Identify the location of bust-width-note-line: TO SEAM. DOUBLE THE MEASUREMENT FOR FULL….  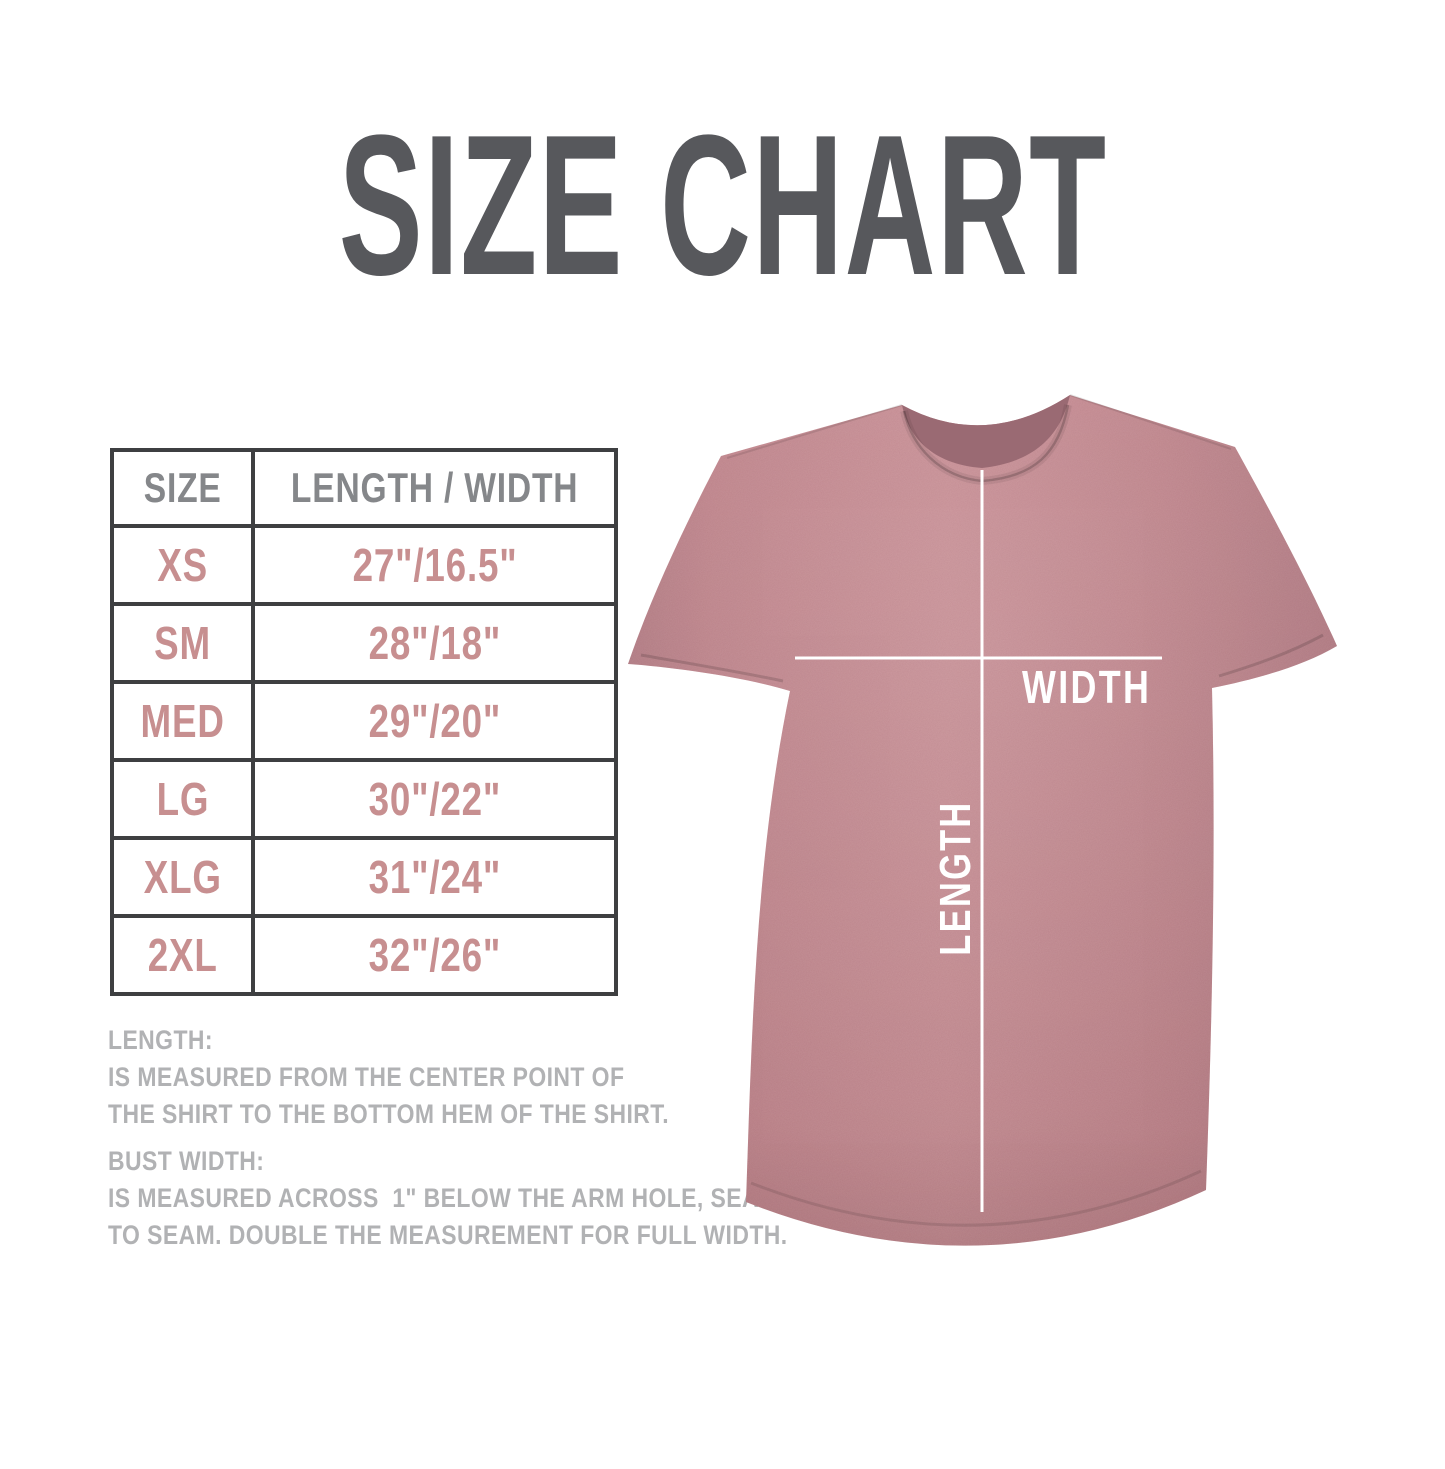
(448, 1235).